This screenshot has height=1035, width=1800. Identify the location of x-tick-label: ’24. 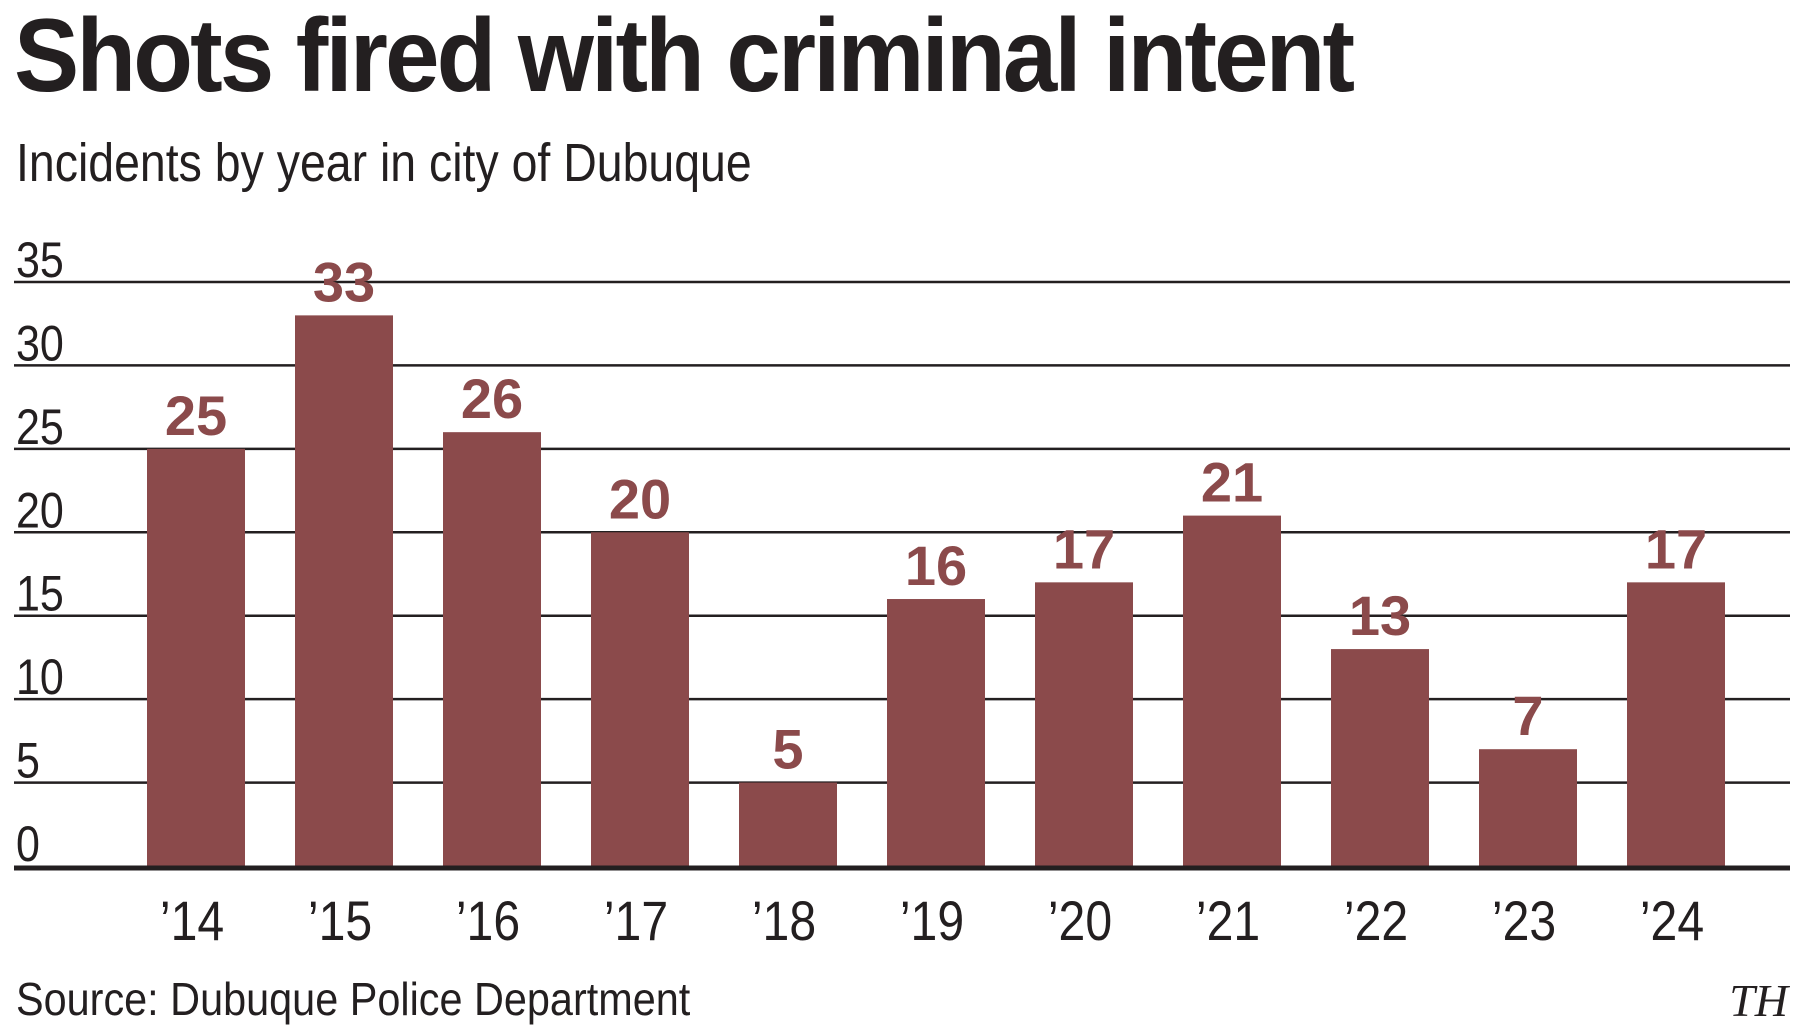
(1672, 922).